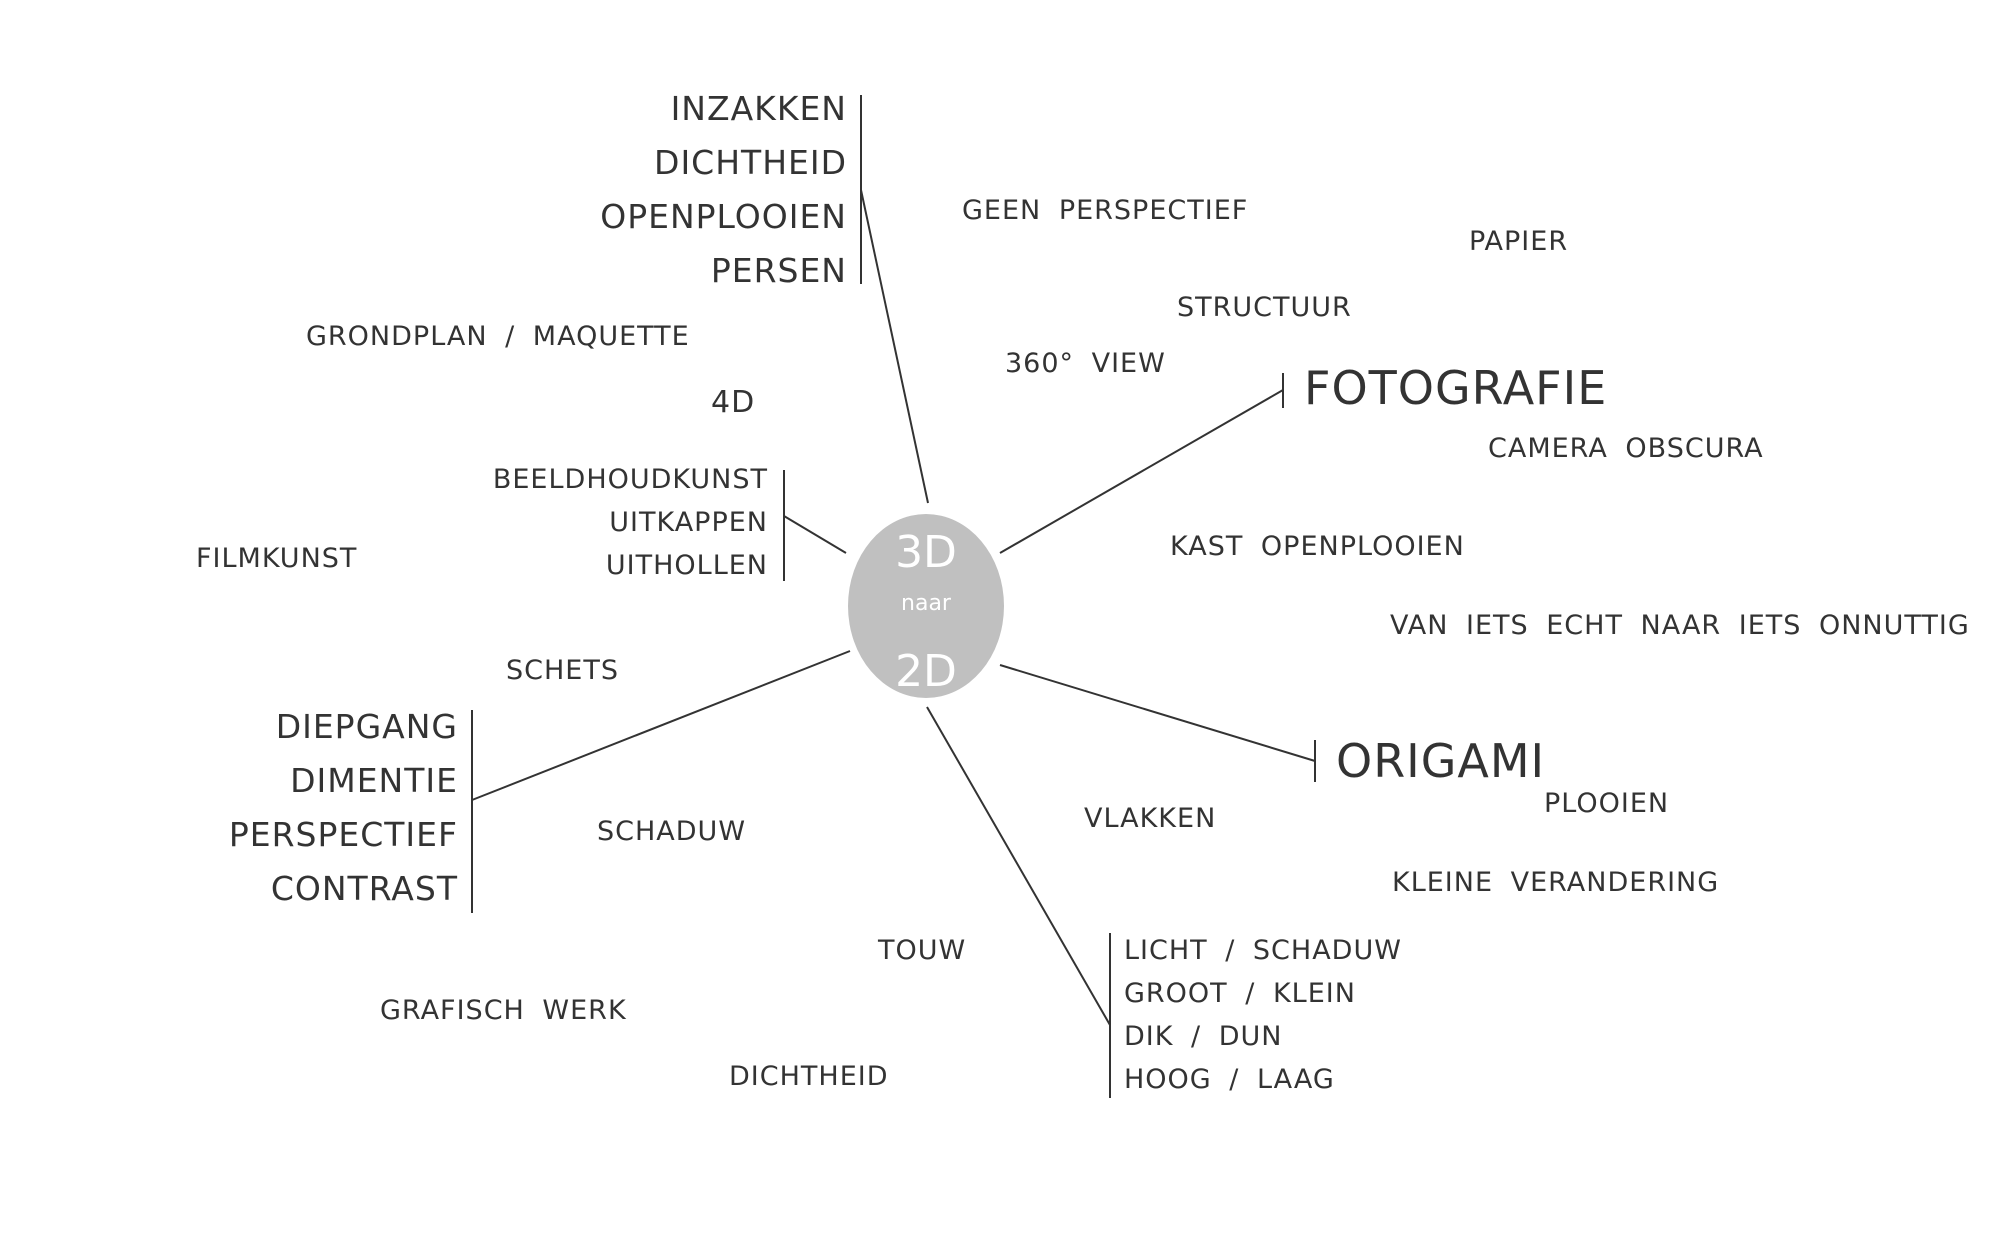 This screenshot has width=2000, height=1242. I want to click on left-item-3: PERSPECTIEF, so click(343, 834).